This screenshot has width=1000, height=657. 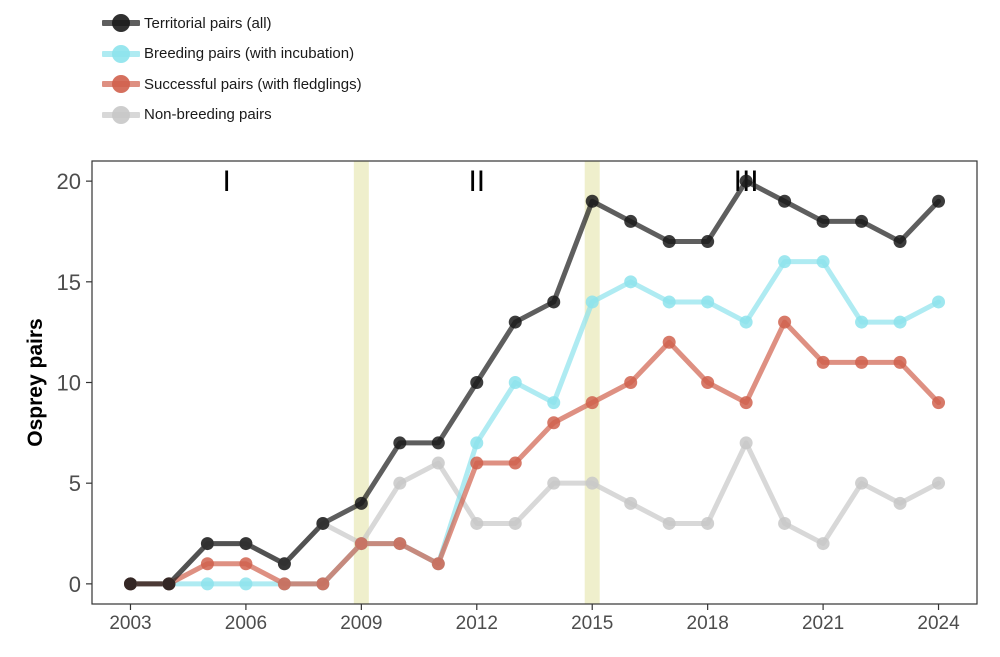 I want to click on x-tick-label: 2021, so click(x=823, y=623).